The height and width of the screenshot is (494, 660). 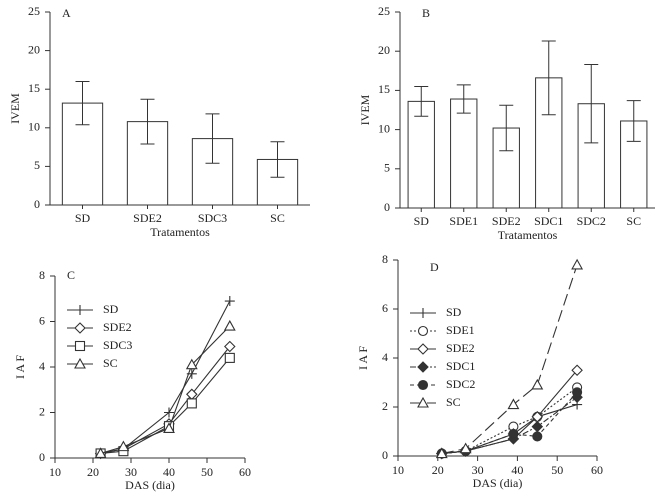 I want to click on x-tick-label: 10, so click(x=398, y=470).